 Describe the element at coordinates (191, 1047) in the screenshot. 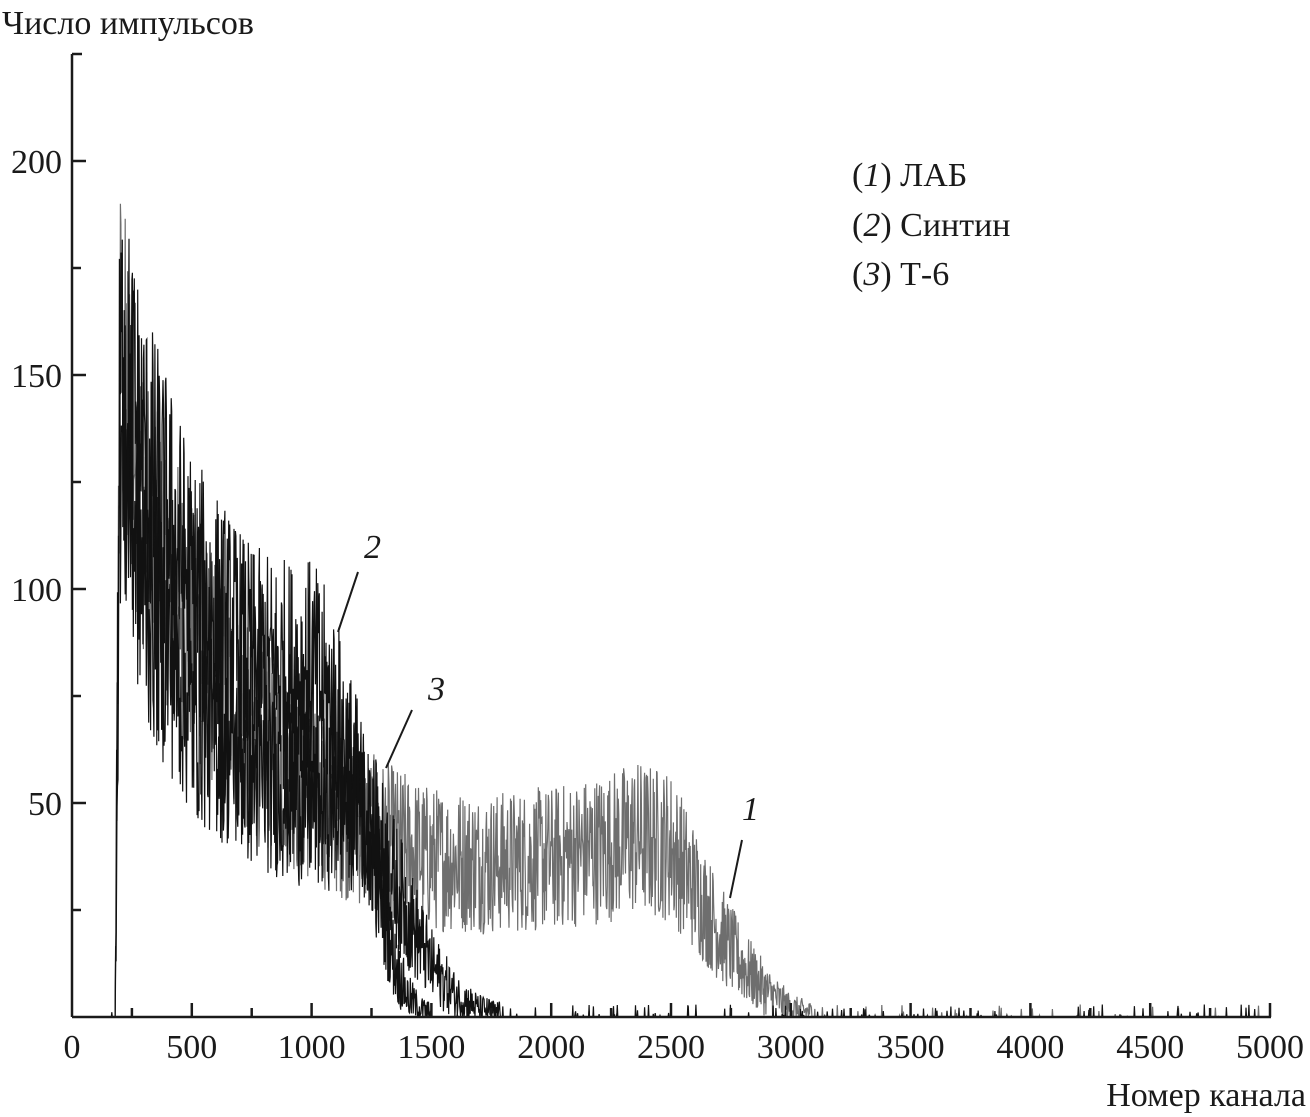

I see `x-tick-label: 500` at that location.